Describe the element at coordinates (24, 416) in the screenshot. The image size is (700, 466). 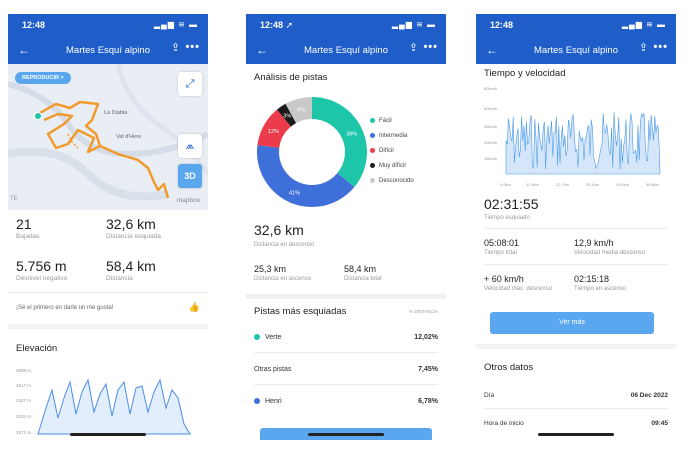
I see `y-tick: 2204 m` at that location.